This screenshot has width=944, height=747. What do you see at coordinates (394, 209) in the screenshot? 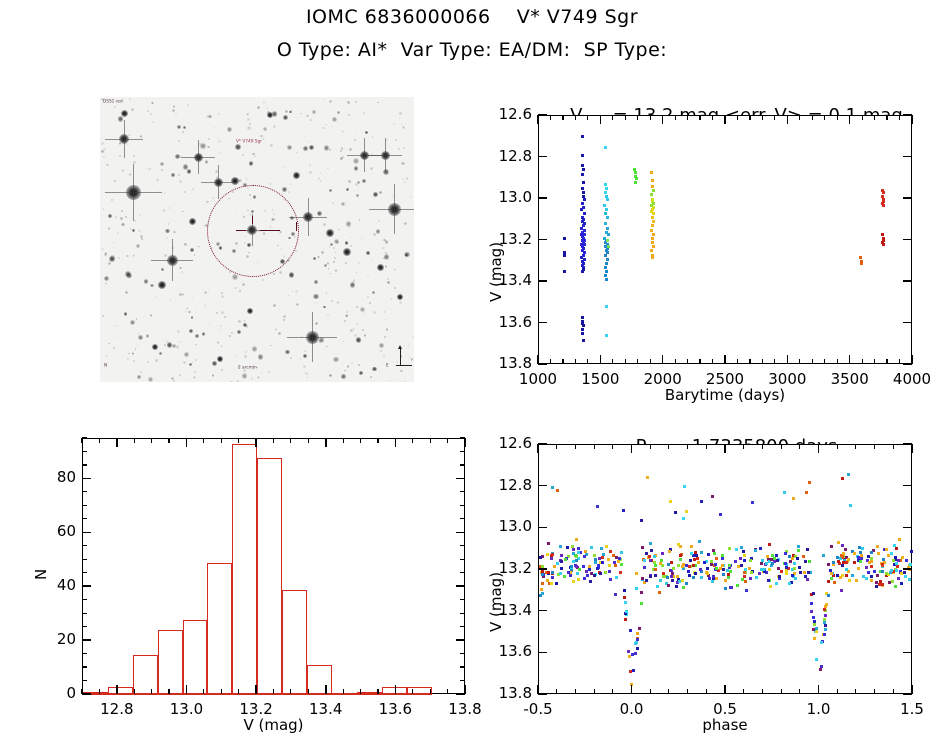
I see `star-spike-v` at bounding box center [394, 209].